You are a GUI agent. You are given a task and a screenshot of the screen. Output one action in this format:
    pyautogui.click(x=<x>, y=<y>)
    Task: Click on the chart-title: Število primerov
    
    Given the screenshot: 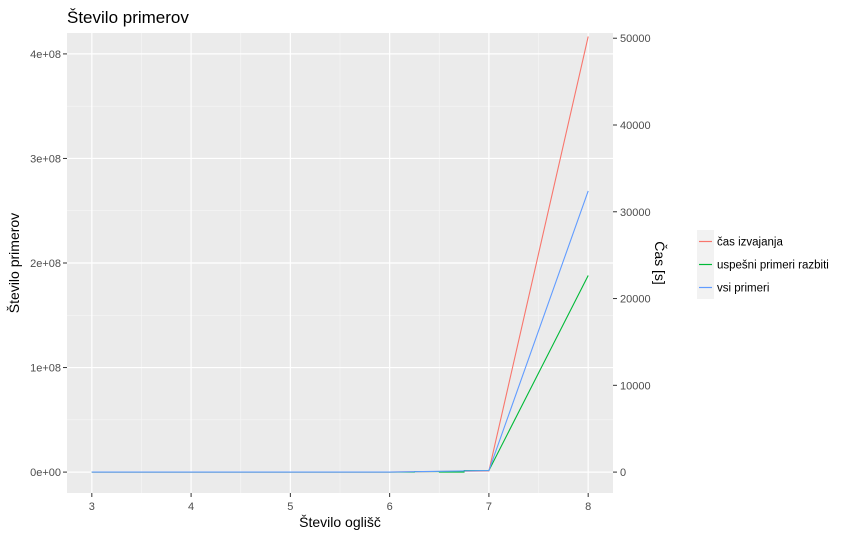 What is the action you would take?
    pyautogui.click(x=128, y=17)
    